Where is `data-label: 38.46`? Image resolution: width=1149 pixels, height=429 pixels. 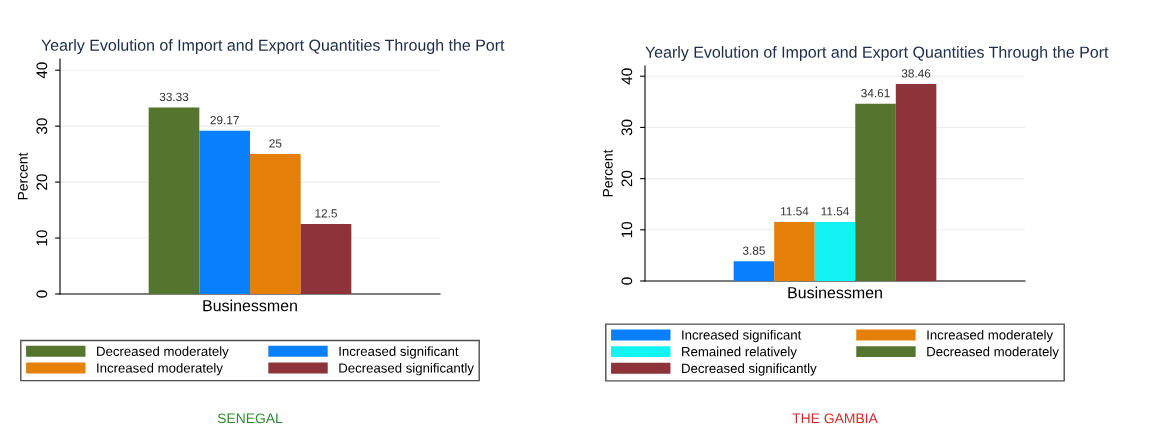 data-label: 38.46 is located at coordinates (916, 73).